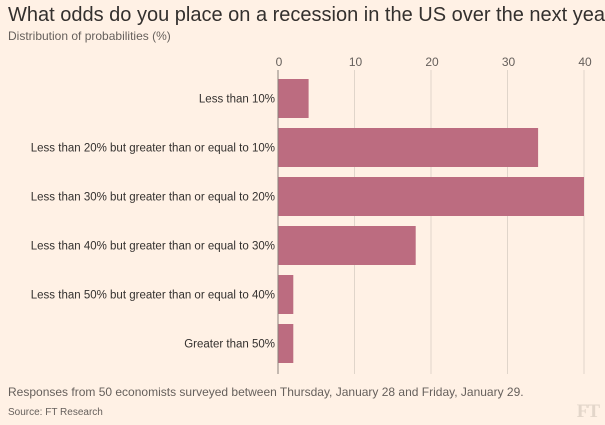 Image resolution: width=605 pixels, height=425 pixels. Describe the element at coordinates (588, 411) in the screenshot. I see `ft-logo: FT` at that location.